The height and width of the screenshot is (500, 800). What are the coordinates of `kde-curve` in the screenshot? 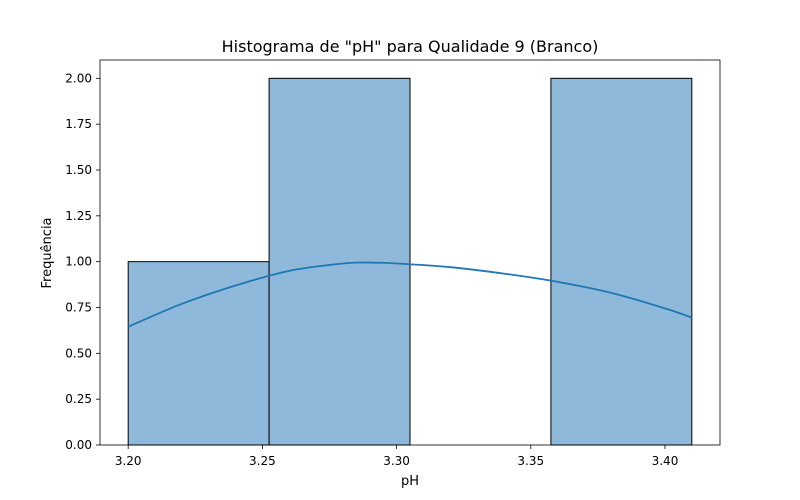 It's located at (410, 294).